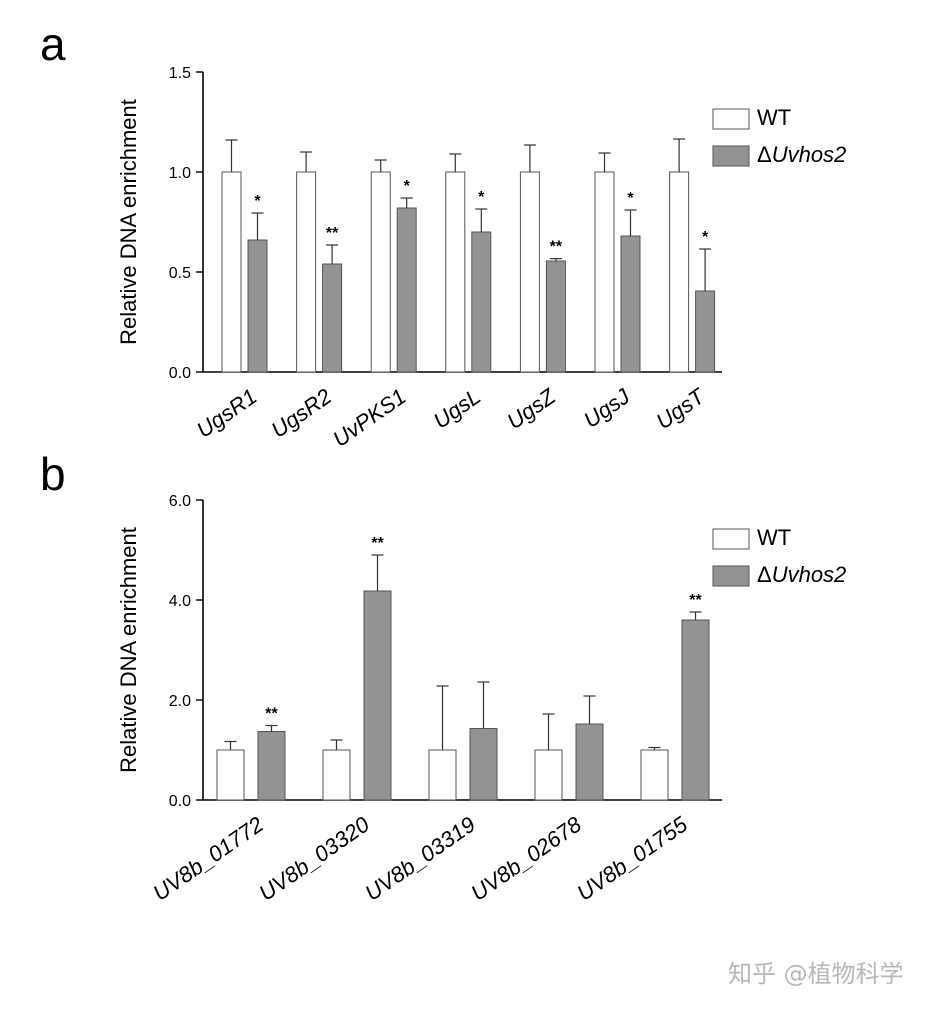 This screenshot has height=1012, width=950. Describe the element at coordinates (314, 858) in the screenshot. I see `x-tick-label: UV8b_03320` at that location.